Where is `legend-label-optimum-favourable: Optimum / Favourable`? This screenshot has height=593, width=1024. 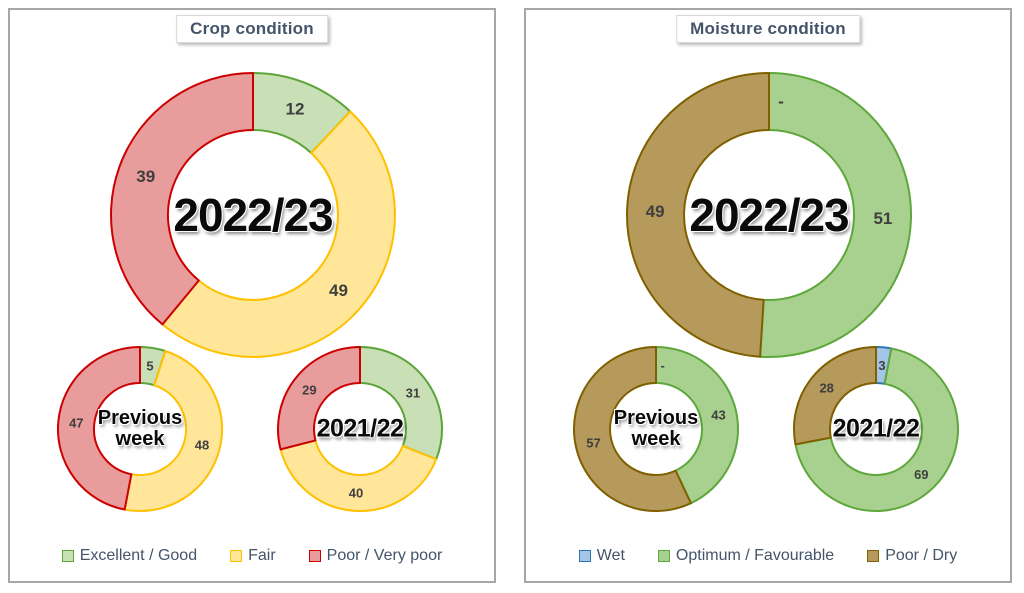 legend-label-optimum-favourable: Optimum / Favourable is located at coordinates (755, 555).